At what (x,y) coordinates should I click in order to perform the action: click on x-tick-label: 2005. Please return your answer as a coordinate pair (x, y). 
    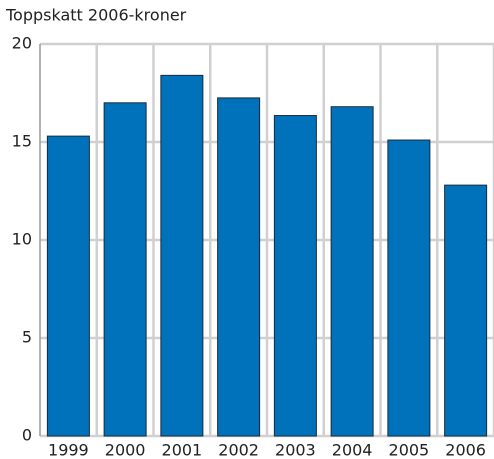
    Looking at the image, I should click on (409, 450).